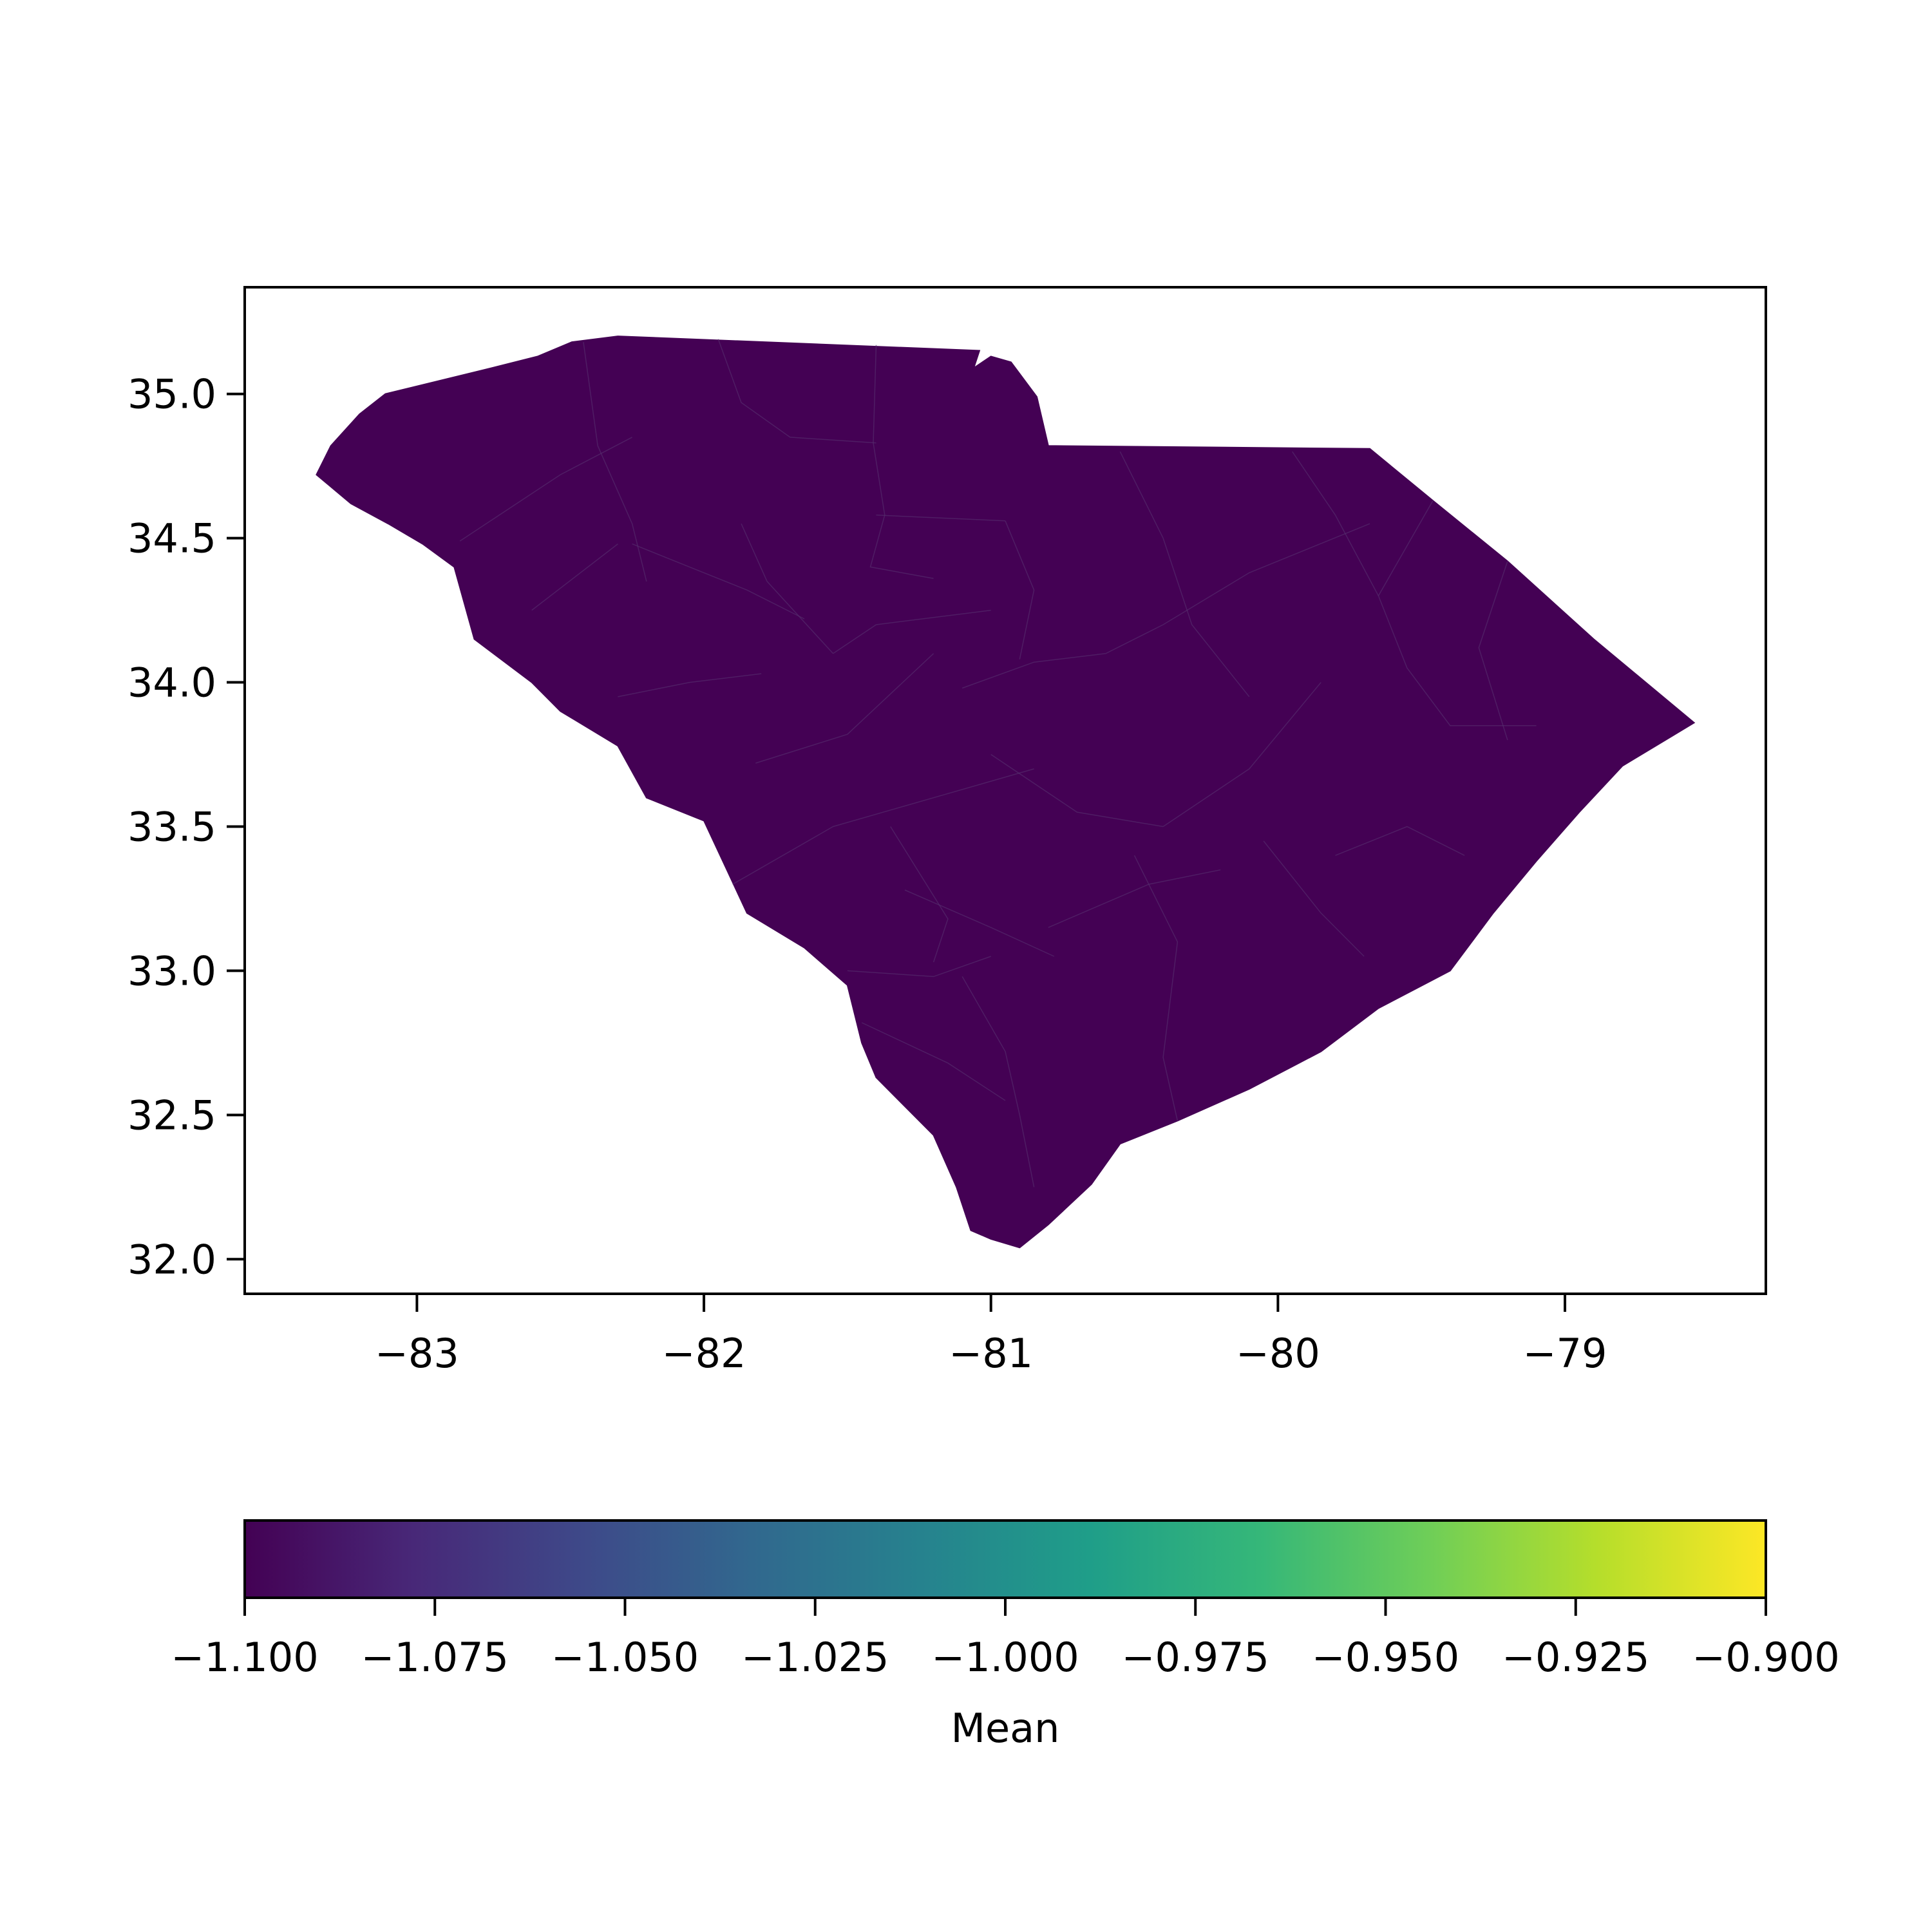 Image resolution: width=1932 pixels, height=1932 pixels. Describe the element at coordinates (1565, 1353) in the screenshot. I see `x-tick-label: −79` at that location.